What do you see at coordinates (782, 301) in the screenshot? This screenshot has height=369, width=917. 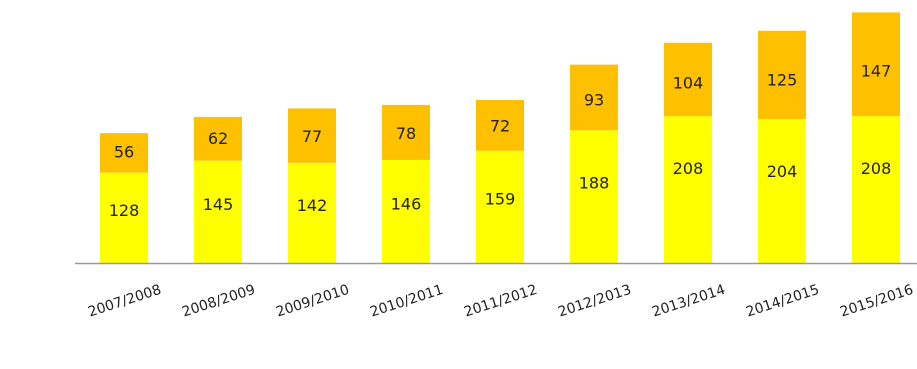 I see `x-tick-label-7: 2014/2015` at bounding box center [782, 301].